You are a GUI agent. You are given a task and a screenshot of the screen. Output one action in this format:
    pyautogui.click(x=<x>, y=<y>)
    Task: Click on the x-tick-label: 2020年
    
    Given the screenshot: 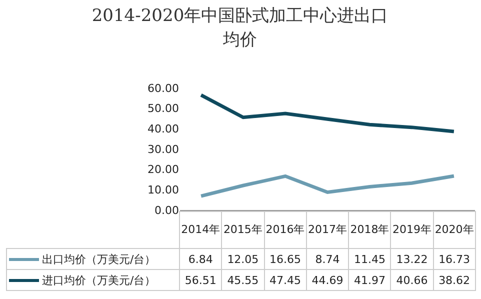 What is the action you would take?
    pyautogui.click(x=454, y=230)
    